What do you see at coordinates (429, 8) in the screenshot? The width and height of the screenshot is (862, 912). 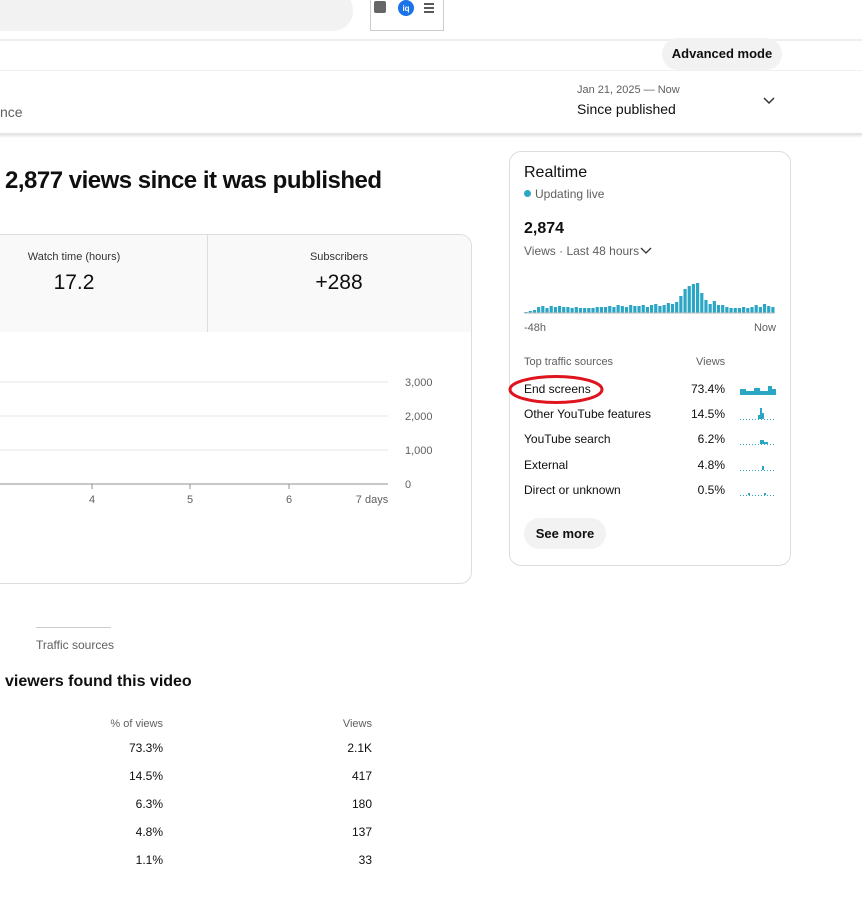 I see `menu-icon` at bounding box center [429, 8].